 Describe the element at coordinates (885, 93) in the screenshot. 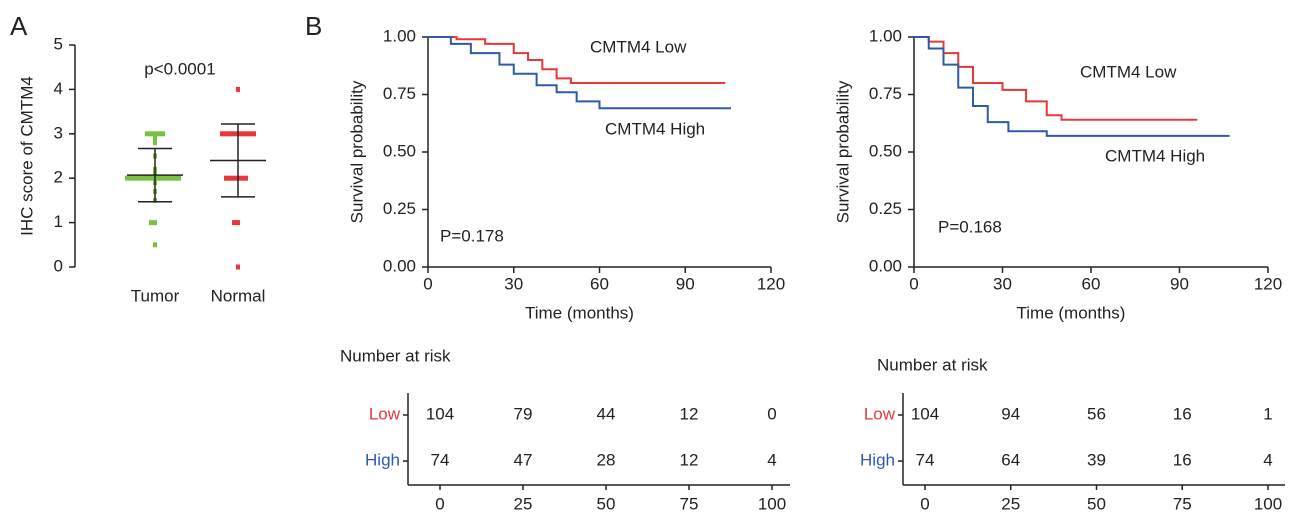

I see `y-tick-label: 0.75` at that location.